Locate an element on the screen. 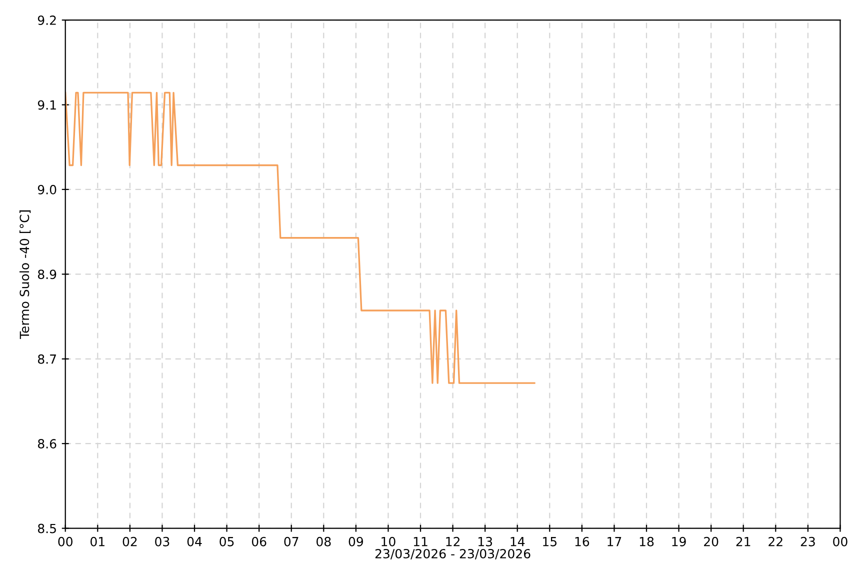 This screenshot has height=573, width=860. y-tick-label: 8.6 is located at coordinates (47, 443).